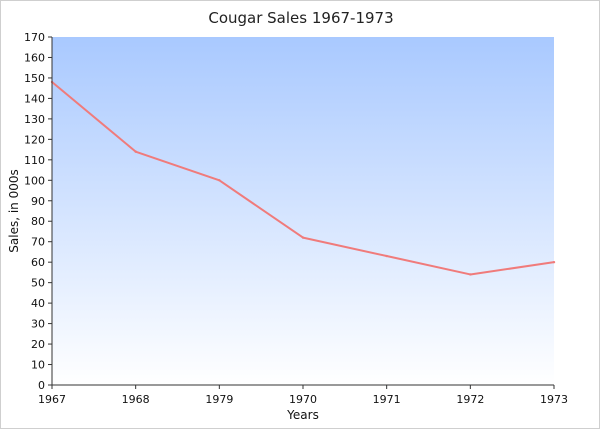 The height and width of the screenshot is (430, 600). I want to click on x-axis-ticks: 1967 1968 1979 1970 1971 1972 1973, so click(303, 395).